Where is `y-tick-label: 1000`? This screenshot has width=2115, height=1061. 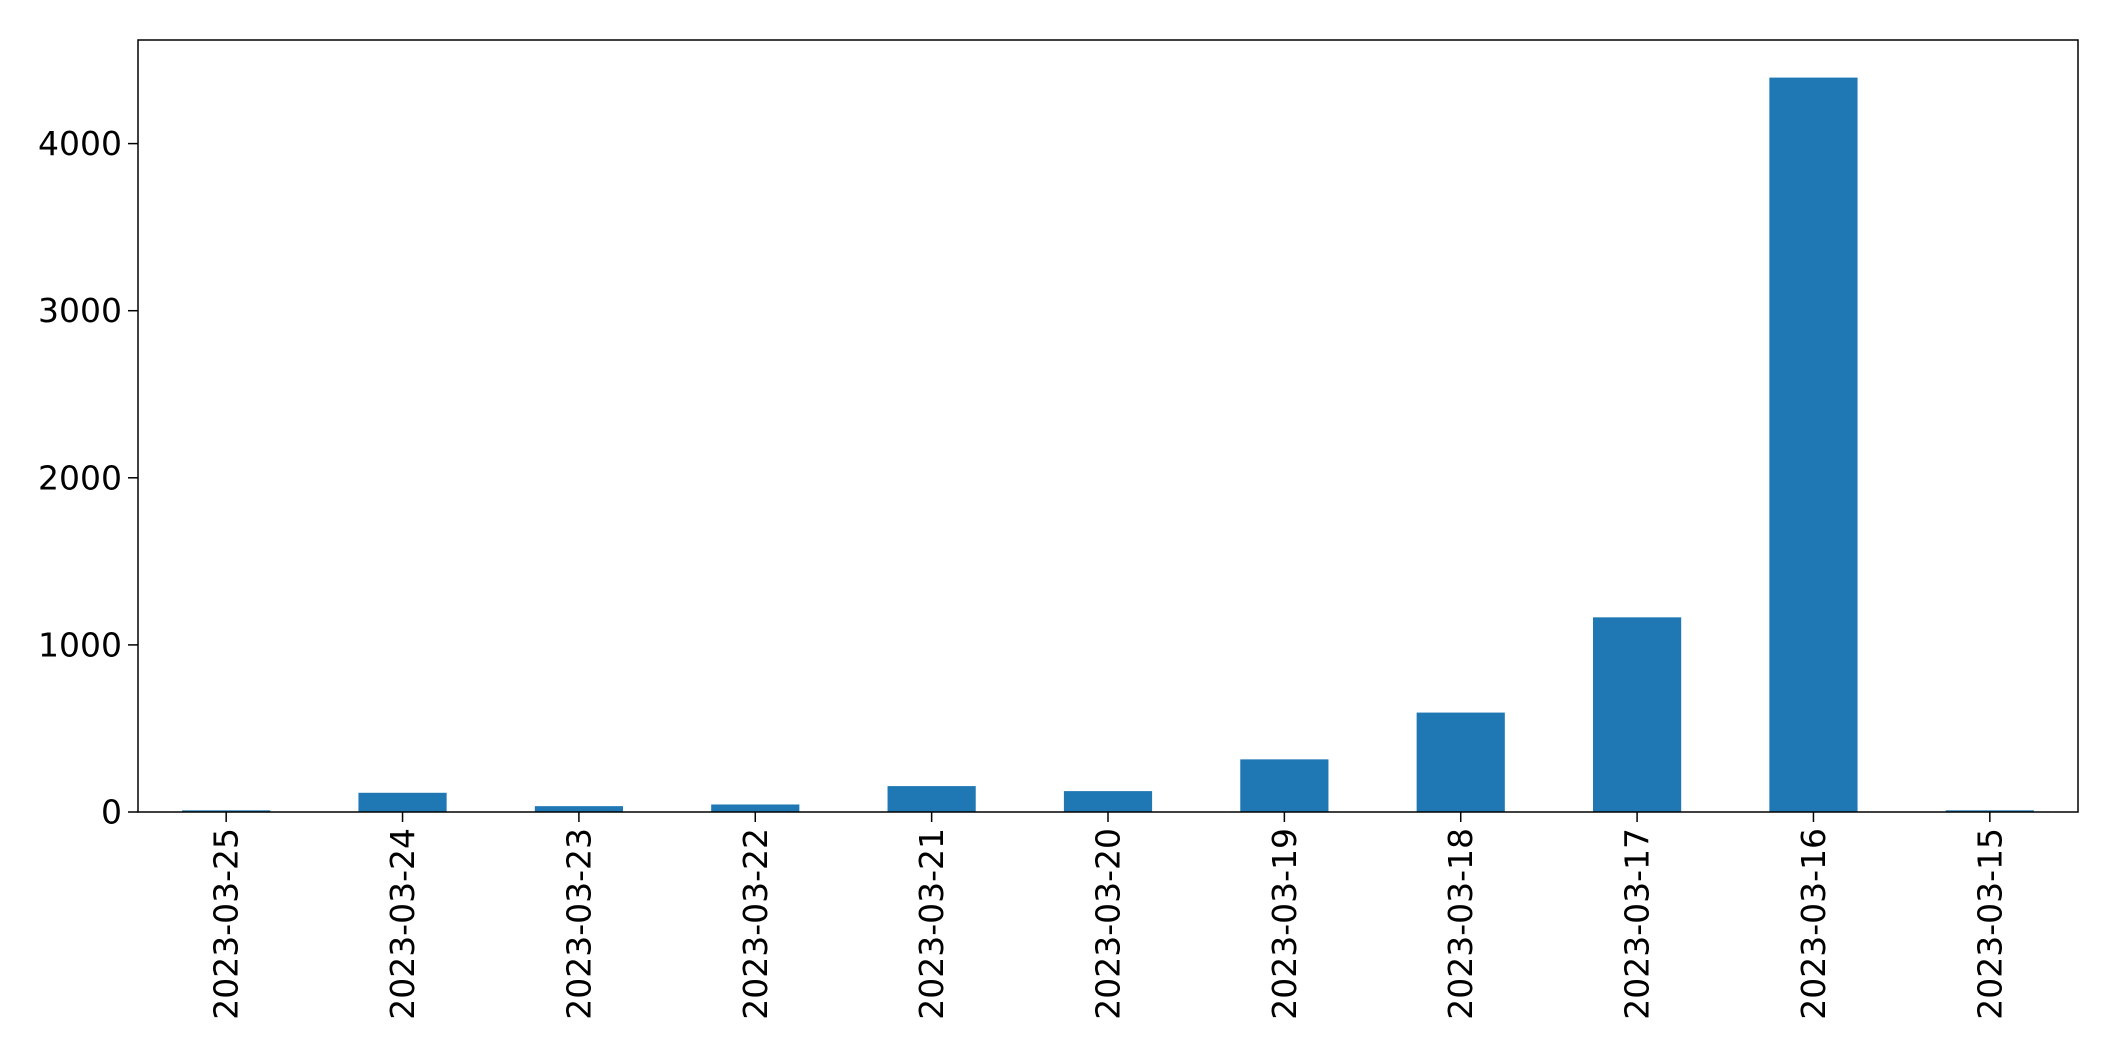 y-tick-label: 1000 is located at coordinates (80, 644).